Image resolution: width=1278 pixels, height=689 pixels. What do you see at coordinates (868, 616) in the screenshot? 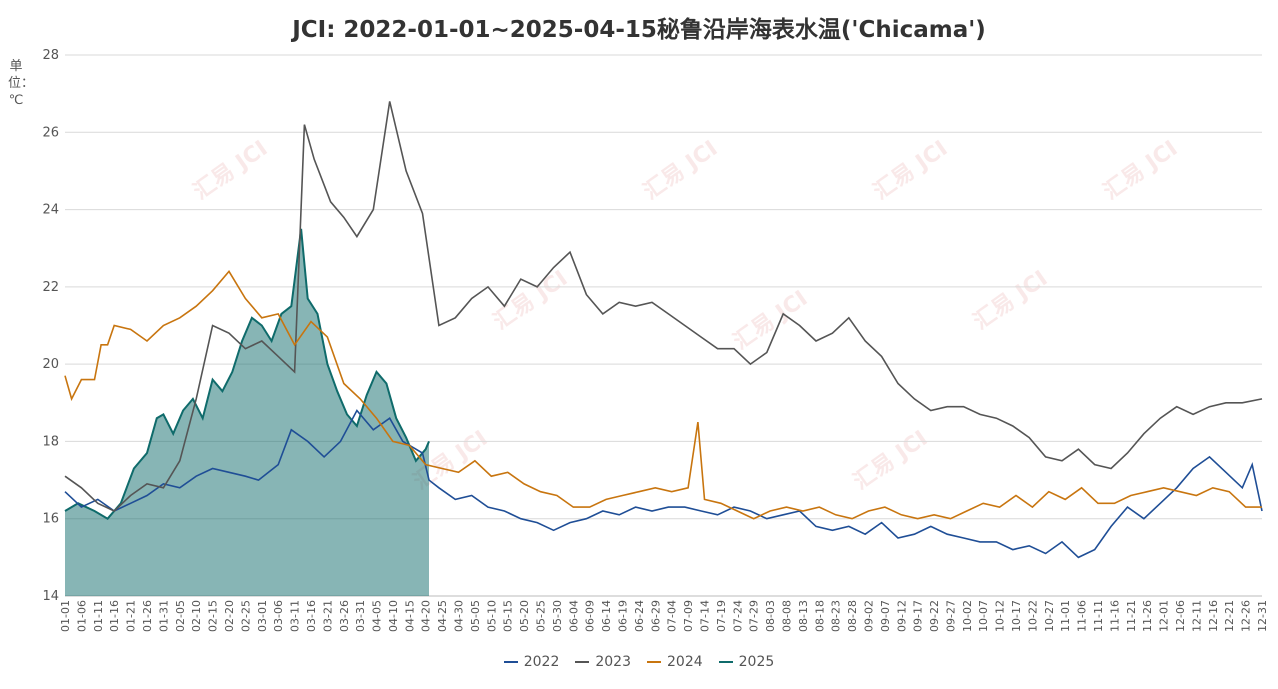
I see `x-tick-label: 09-02` at bounding box center [868, 616].